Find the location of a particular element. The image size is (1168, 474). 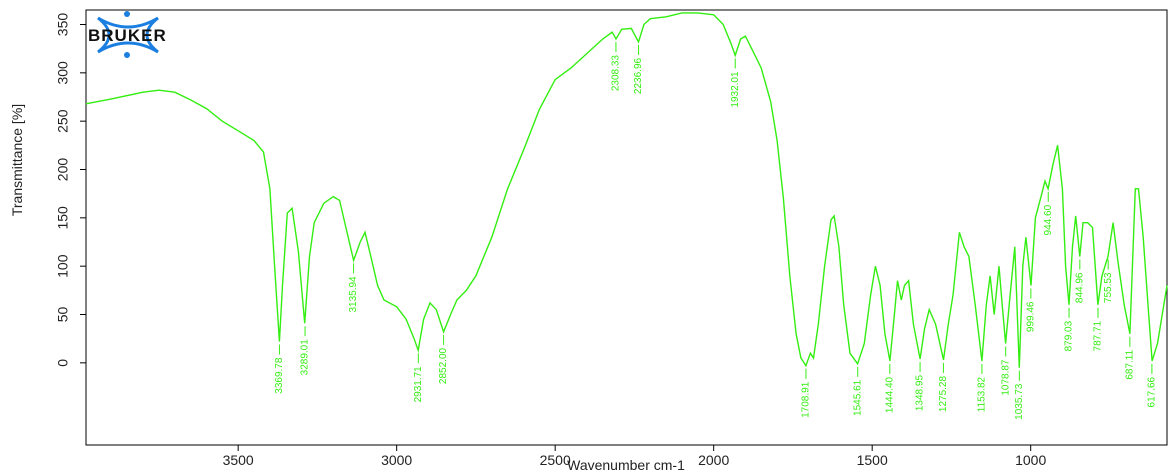

x-tick-label: 3500 is located at coordinates (238, 460).